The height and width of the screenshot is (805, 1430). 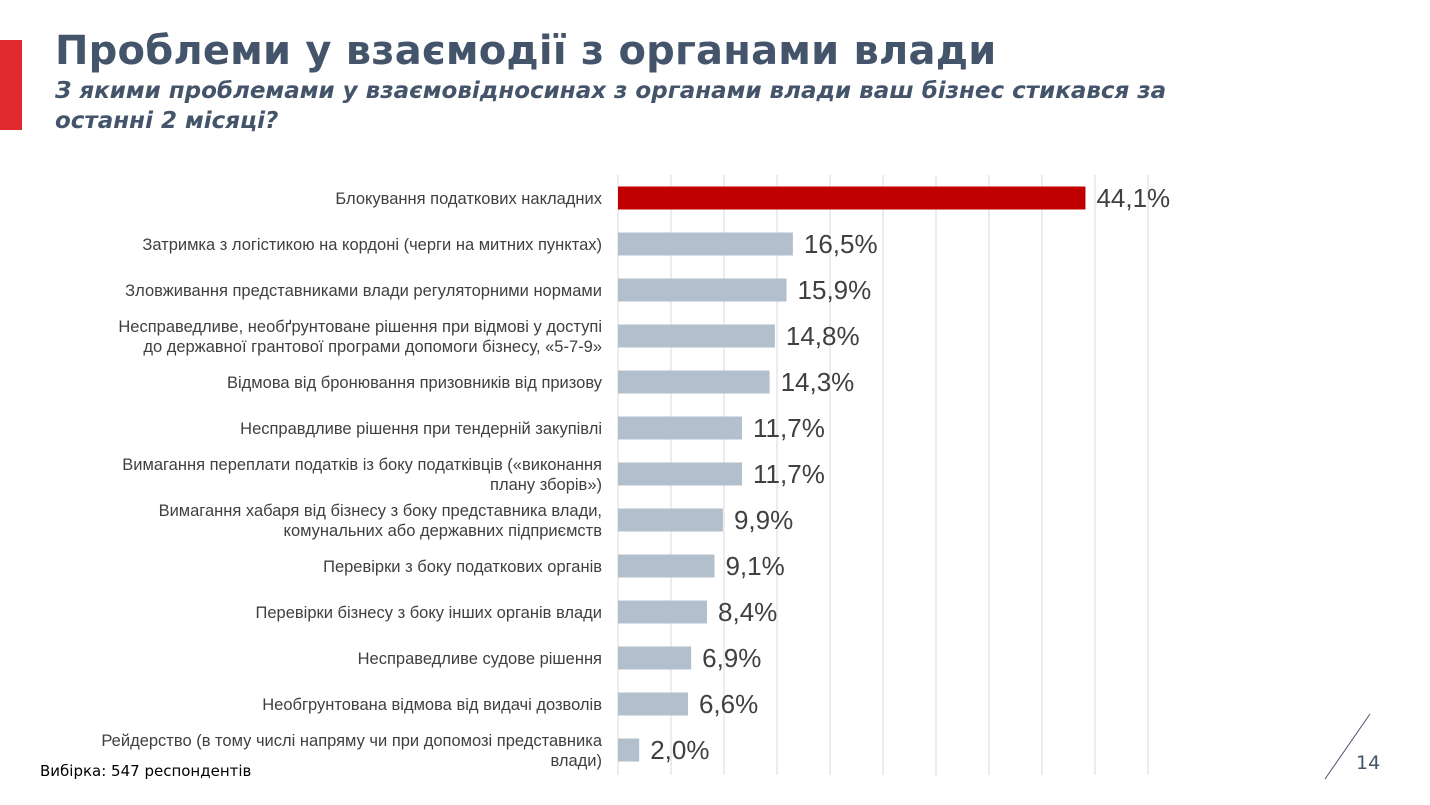 What do you see at coordinates (11, 85) in the screenshot?
I see `accent-bar` at bounding box center [11, 85].